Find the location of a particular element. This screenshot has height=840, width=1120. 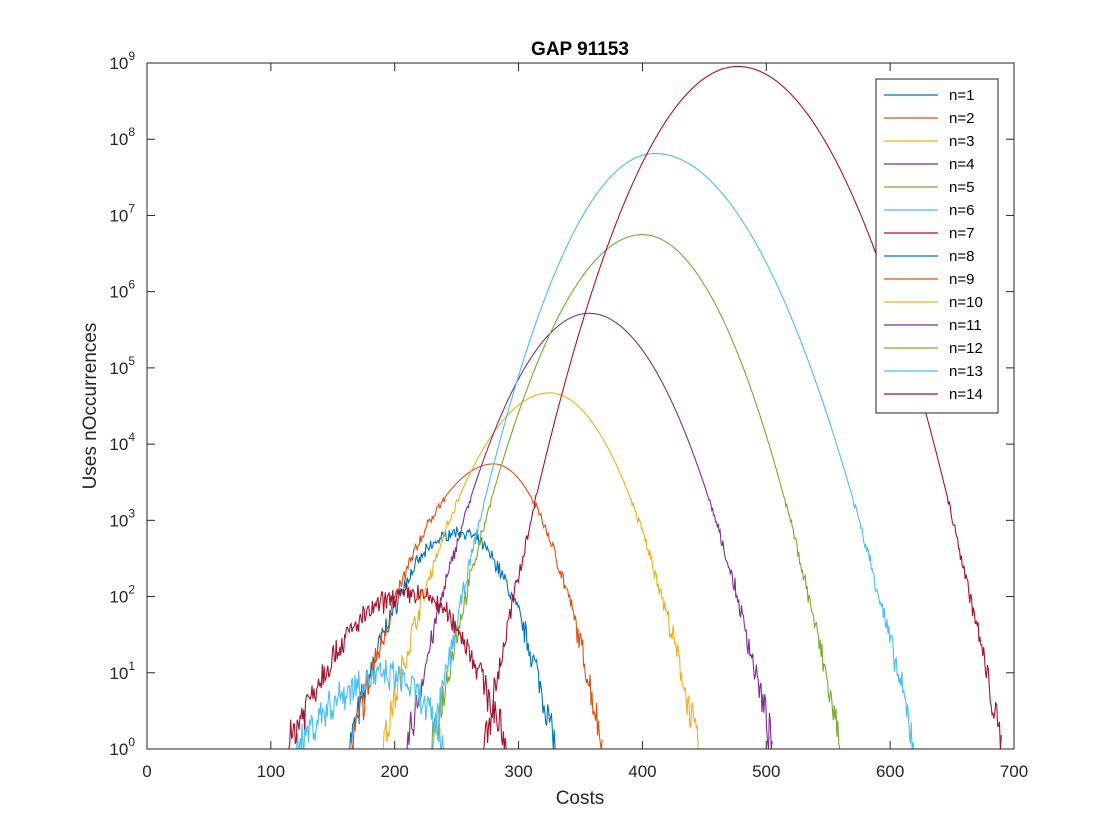

legend-label: n=3 is located at coordinates (961, 141).